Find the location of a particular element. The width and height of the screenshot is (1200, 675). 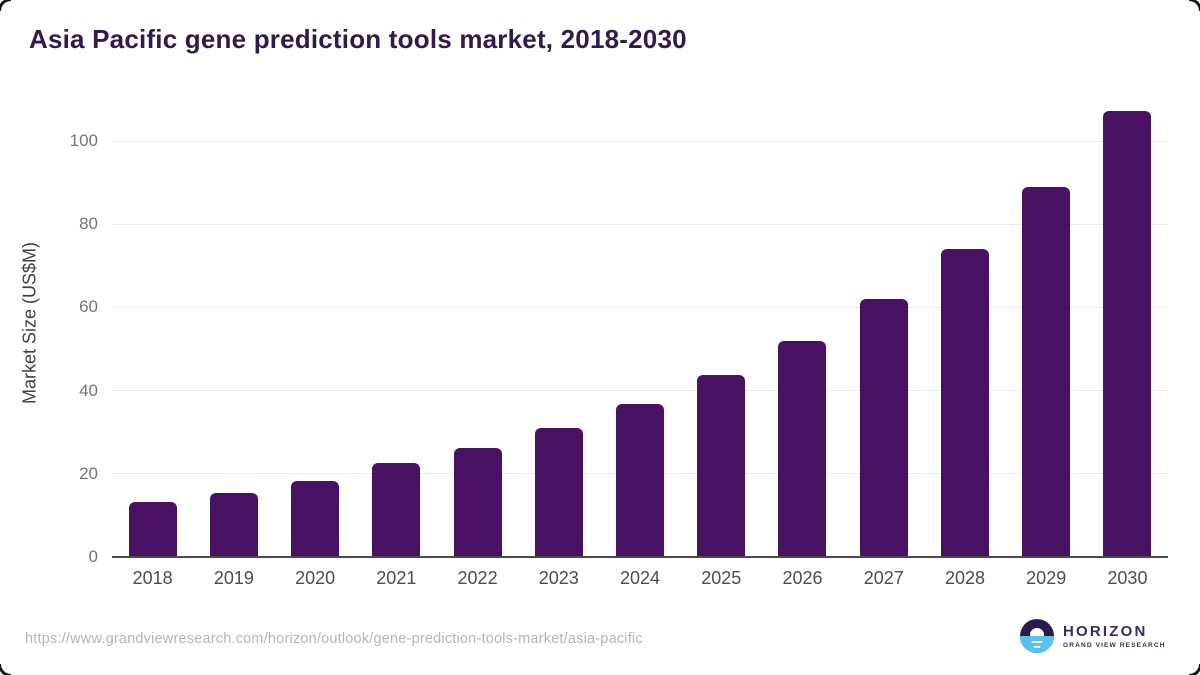

y-tick-0: 0 is located at coordinates (93, 556).